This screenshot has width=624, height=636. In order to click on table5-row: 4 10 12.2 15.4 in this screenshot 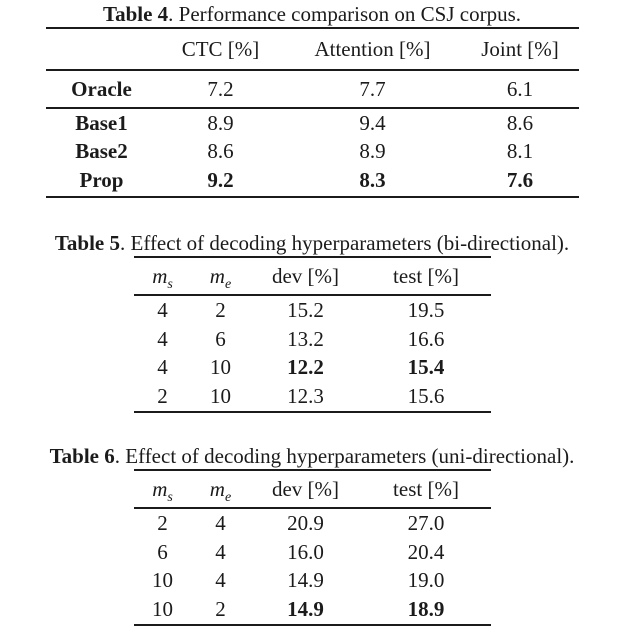, I will do `click(312, 367)`.